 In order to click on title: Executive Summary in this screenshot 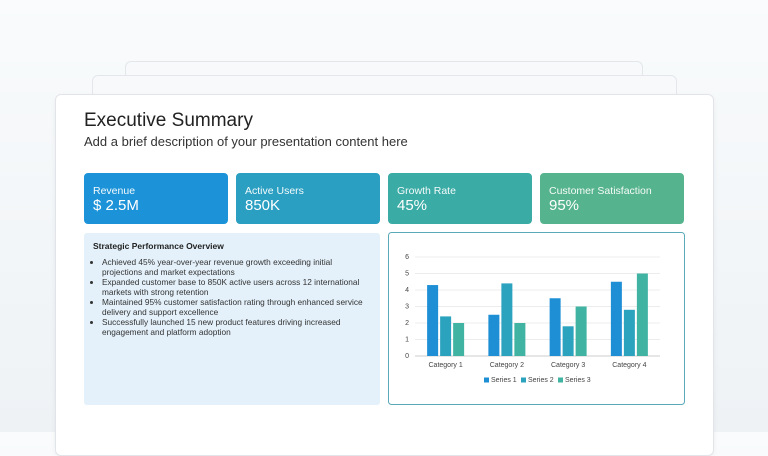, I will do `click(168, 120)`.